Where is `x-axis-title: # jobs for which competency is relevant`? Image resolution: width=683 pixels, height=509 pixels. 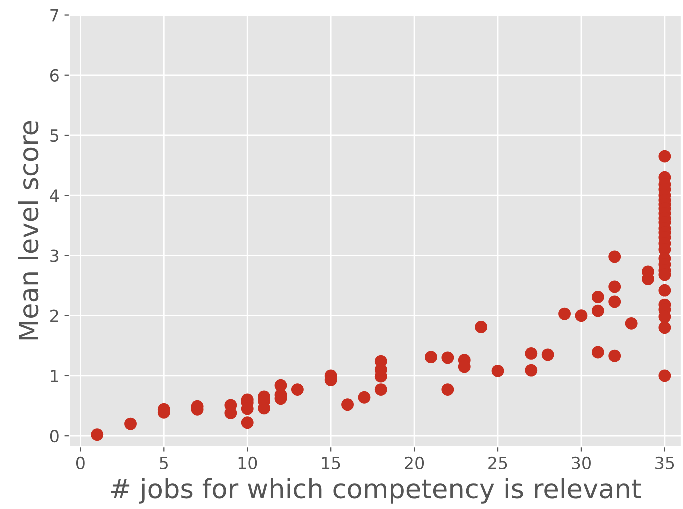
x-axis-title: # jobs for which competency is relevant is located at coordinates (377, 491).